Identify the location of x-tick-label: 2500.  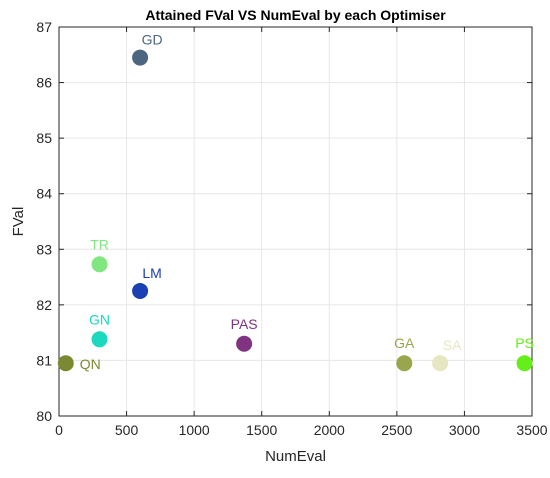
(396, 430).